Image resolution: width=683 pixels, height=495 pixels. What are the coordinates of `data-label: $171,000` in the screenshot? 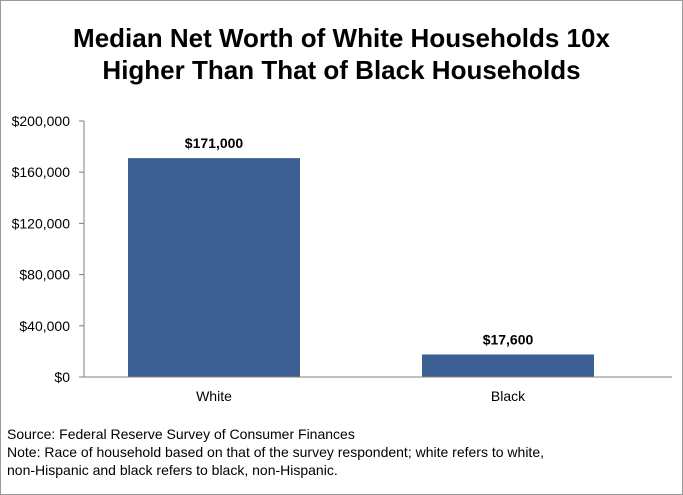 It's located at (214, 143).